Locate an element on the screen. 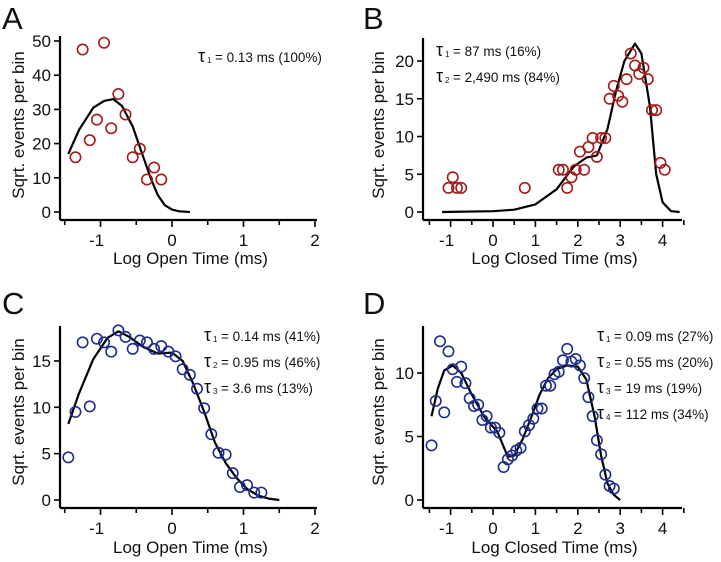 The image size is (721, 562). tau-annotation: τ 2 = 2,490 ms (84%) is located at coordinates (498, 76).